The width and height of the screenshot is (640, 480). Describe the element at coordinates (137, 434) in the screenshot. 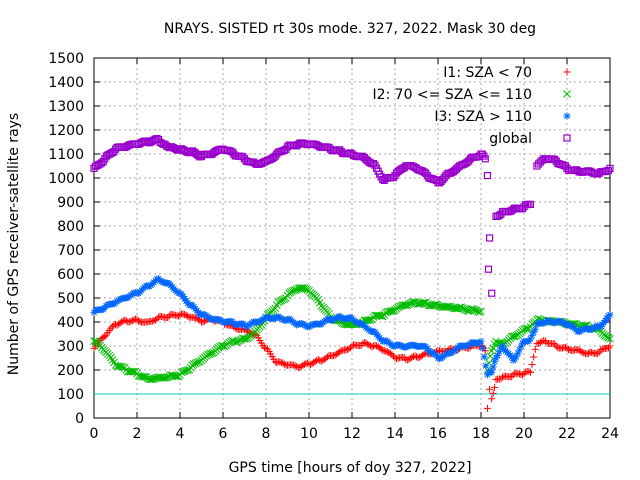

I see `x-tick-label: 2` at that location.